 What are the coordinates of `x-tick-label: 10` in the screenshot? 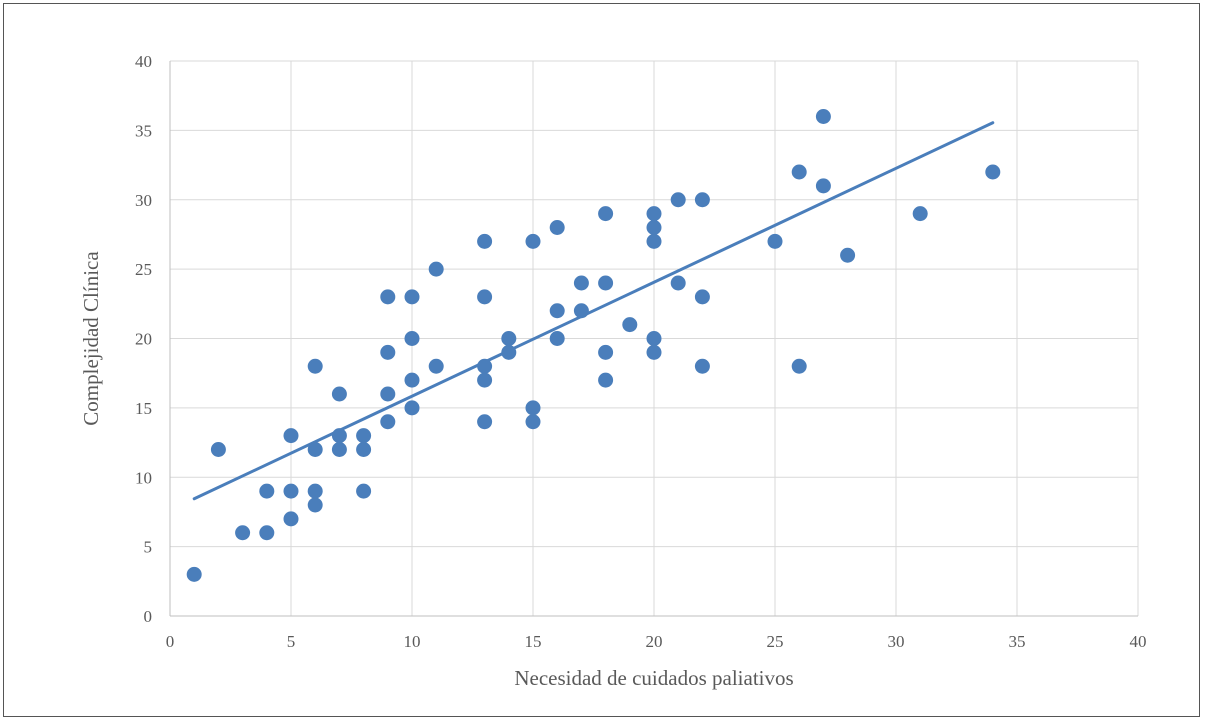 It's located at (412, 641).